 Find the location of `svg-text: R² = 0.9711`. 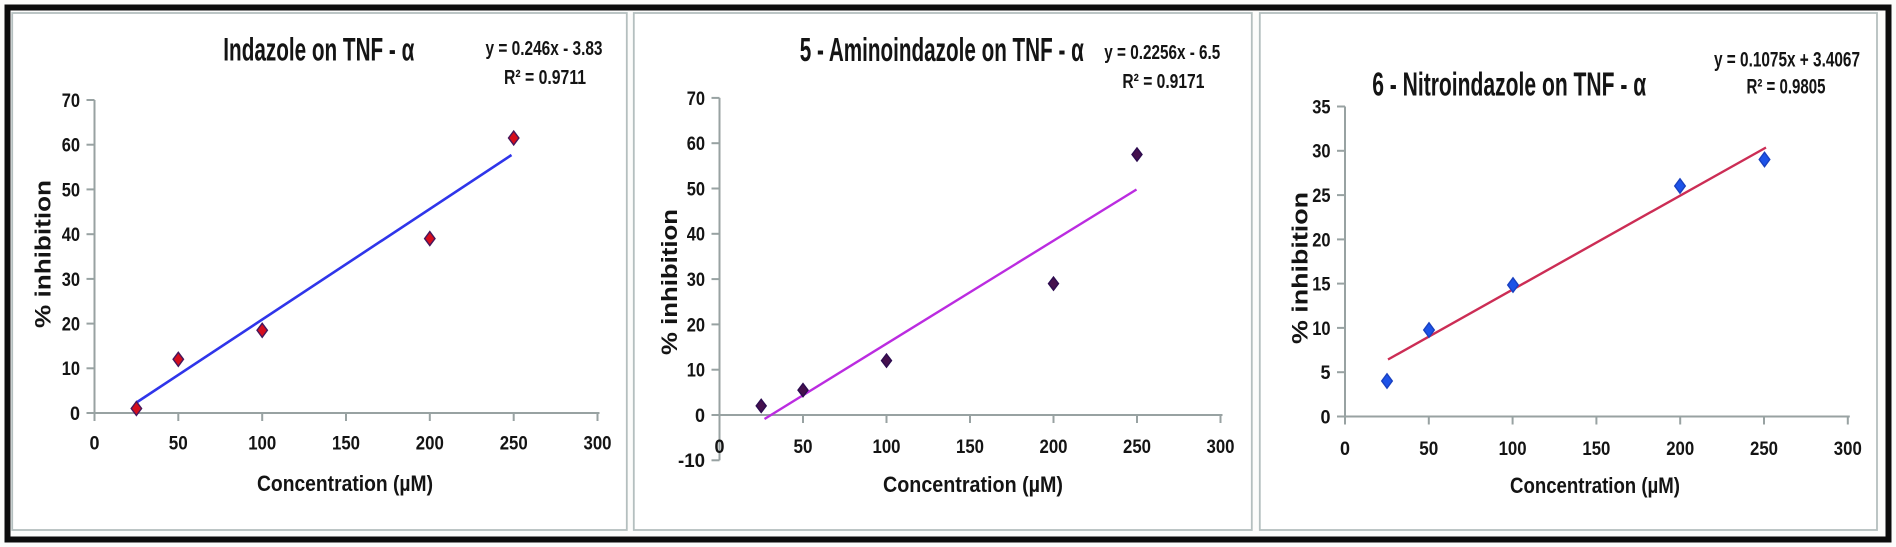

svg-text: R² = 0.9711 is located at coordinates (545, 78).